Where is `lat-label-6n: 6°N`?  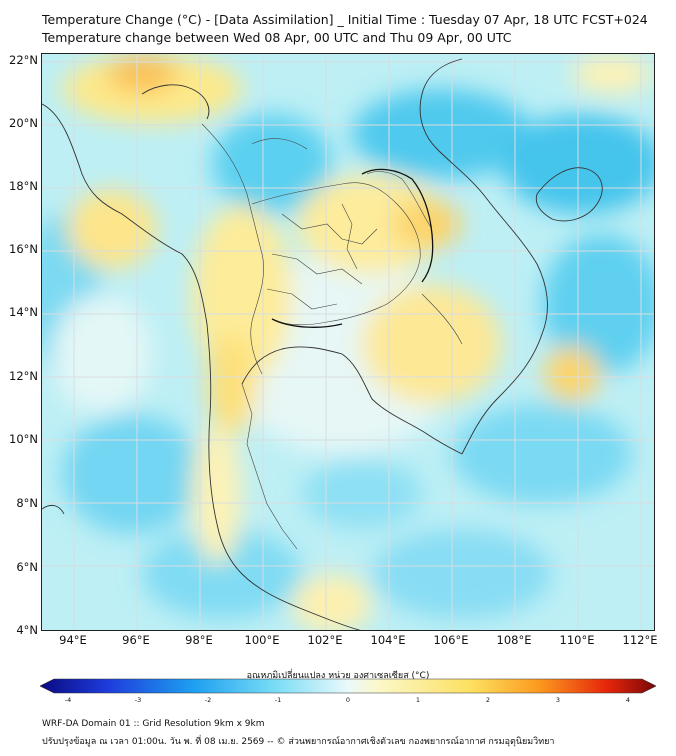 lat-label-6n: 6°N is located at coordinates (27, 567).